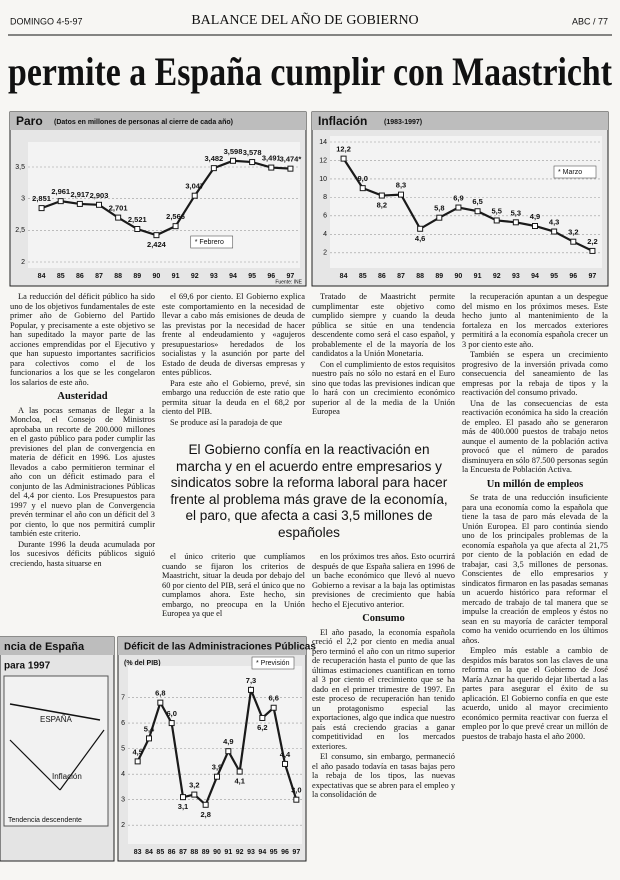 This screenshot has height=880, width=620. What do you see at coordinates (157, 244) in the screenshot?
I see `value-label: 2,424` at bounding box center [157, 244].